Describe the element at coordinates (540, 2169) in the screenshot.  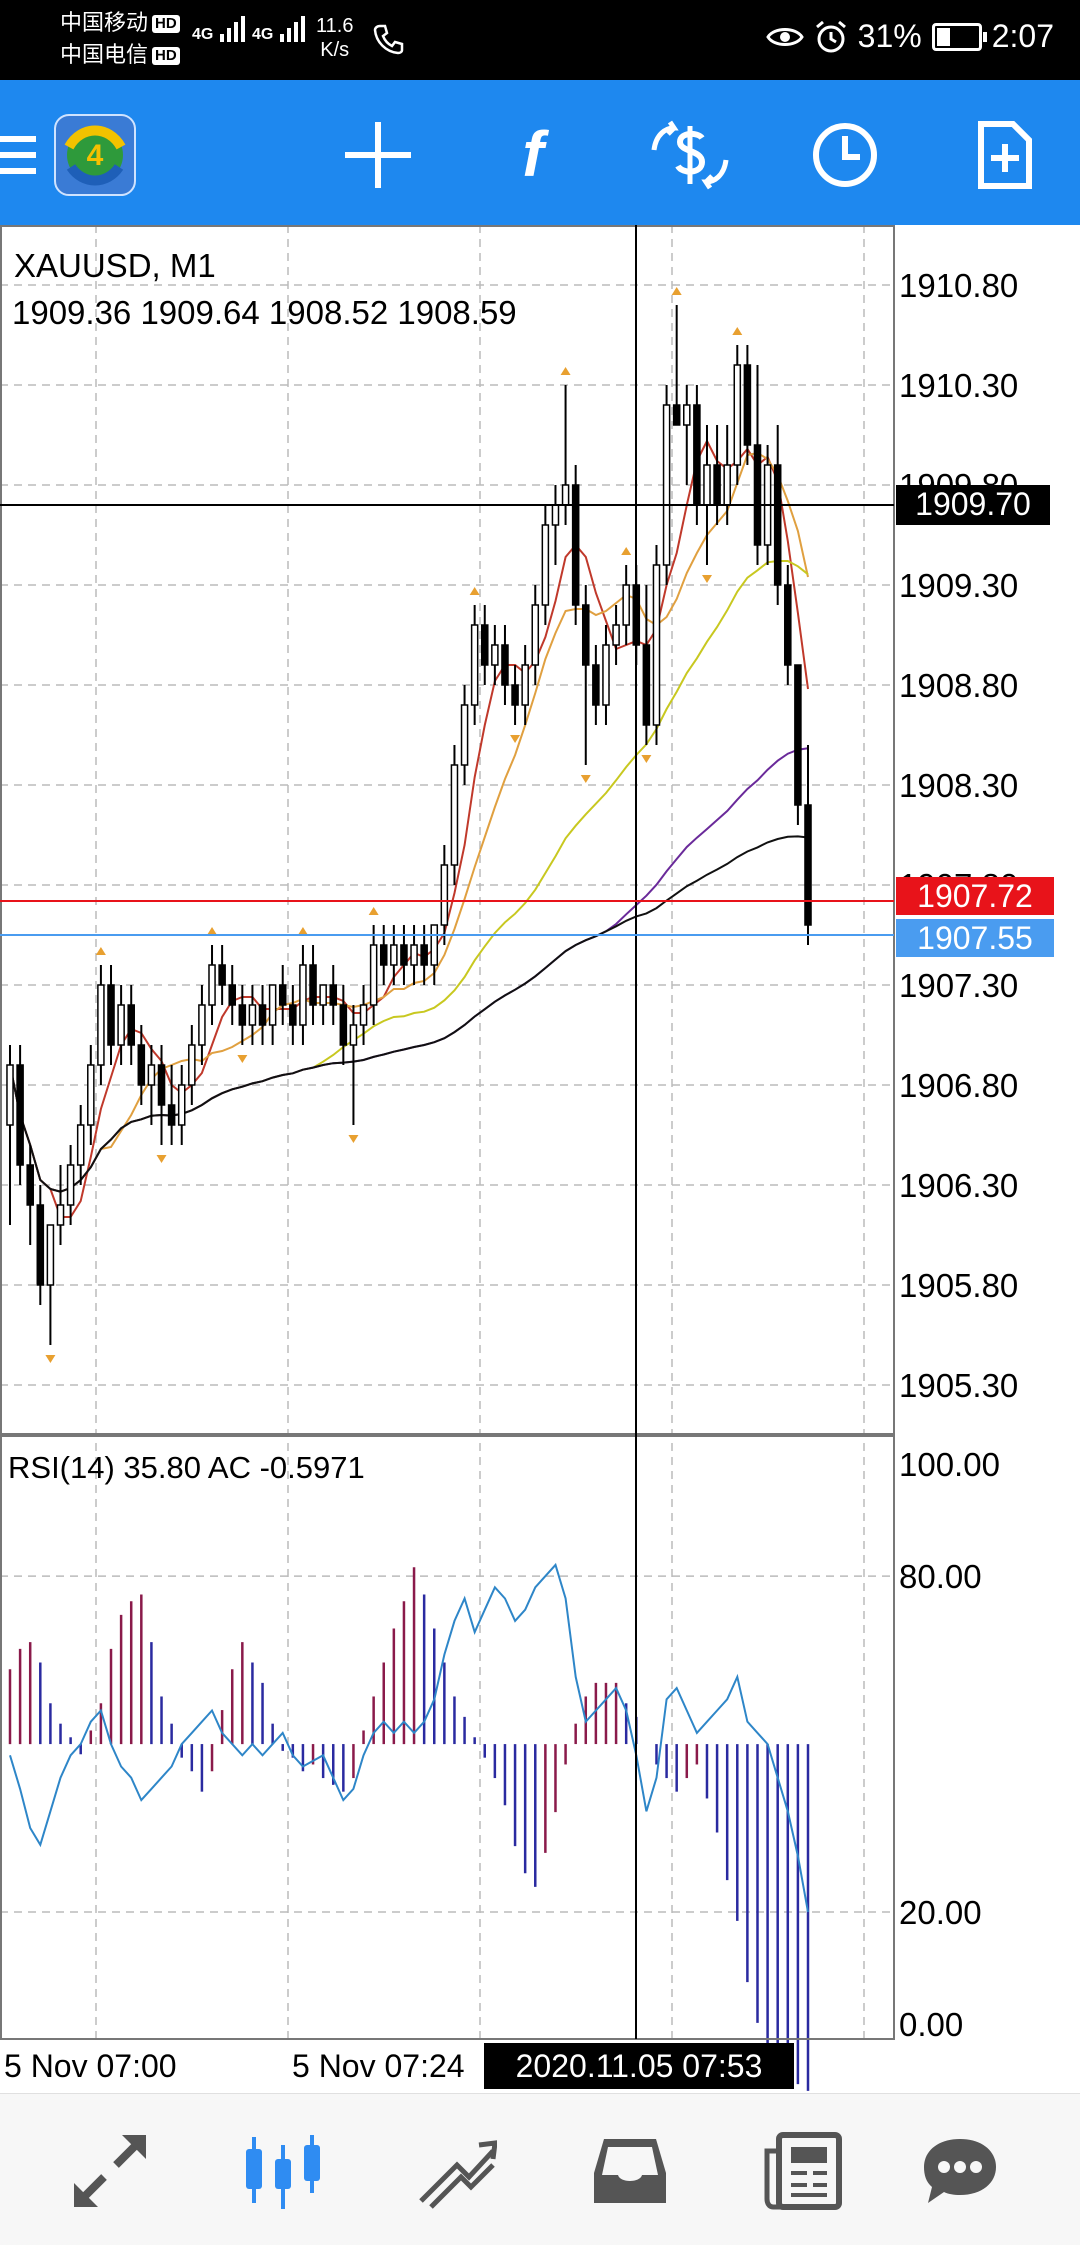
I see `bottom-navigation` at that location.